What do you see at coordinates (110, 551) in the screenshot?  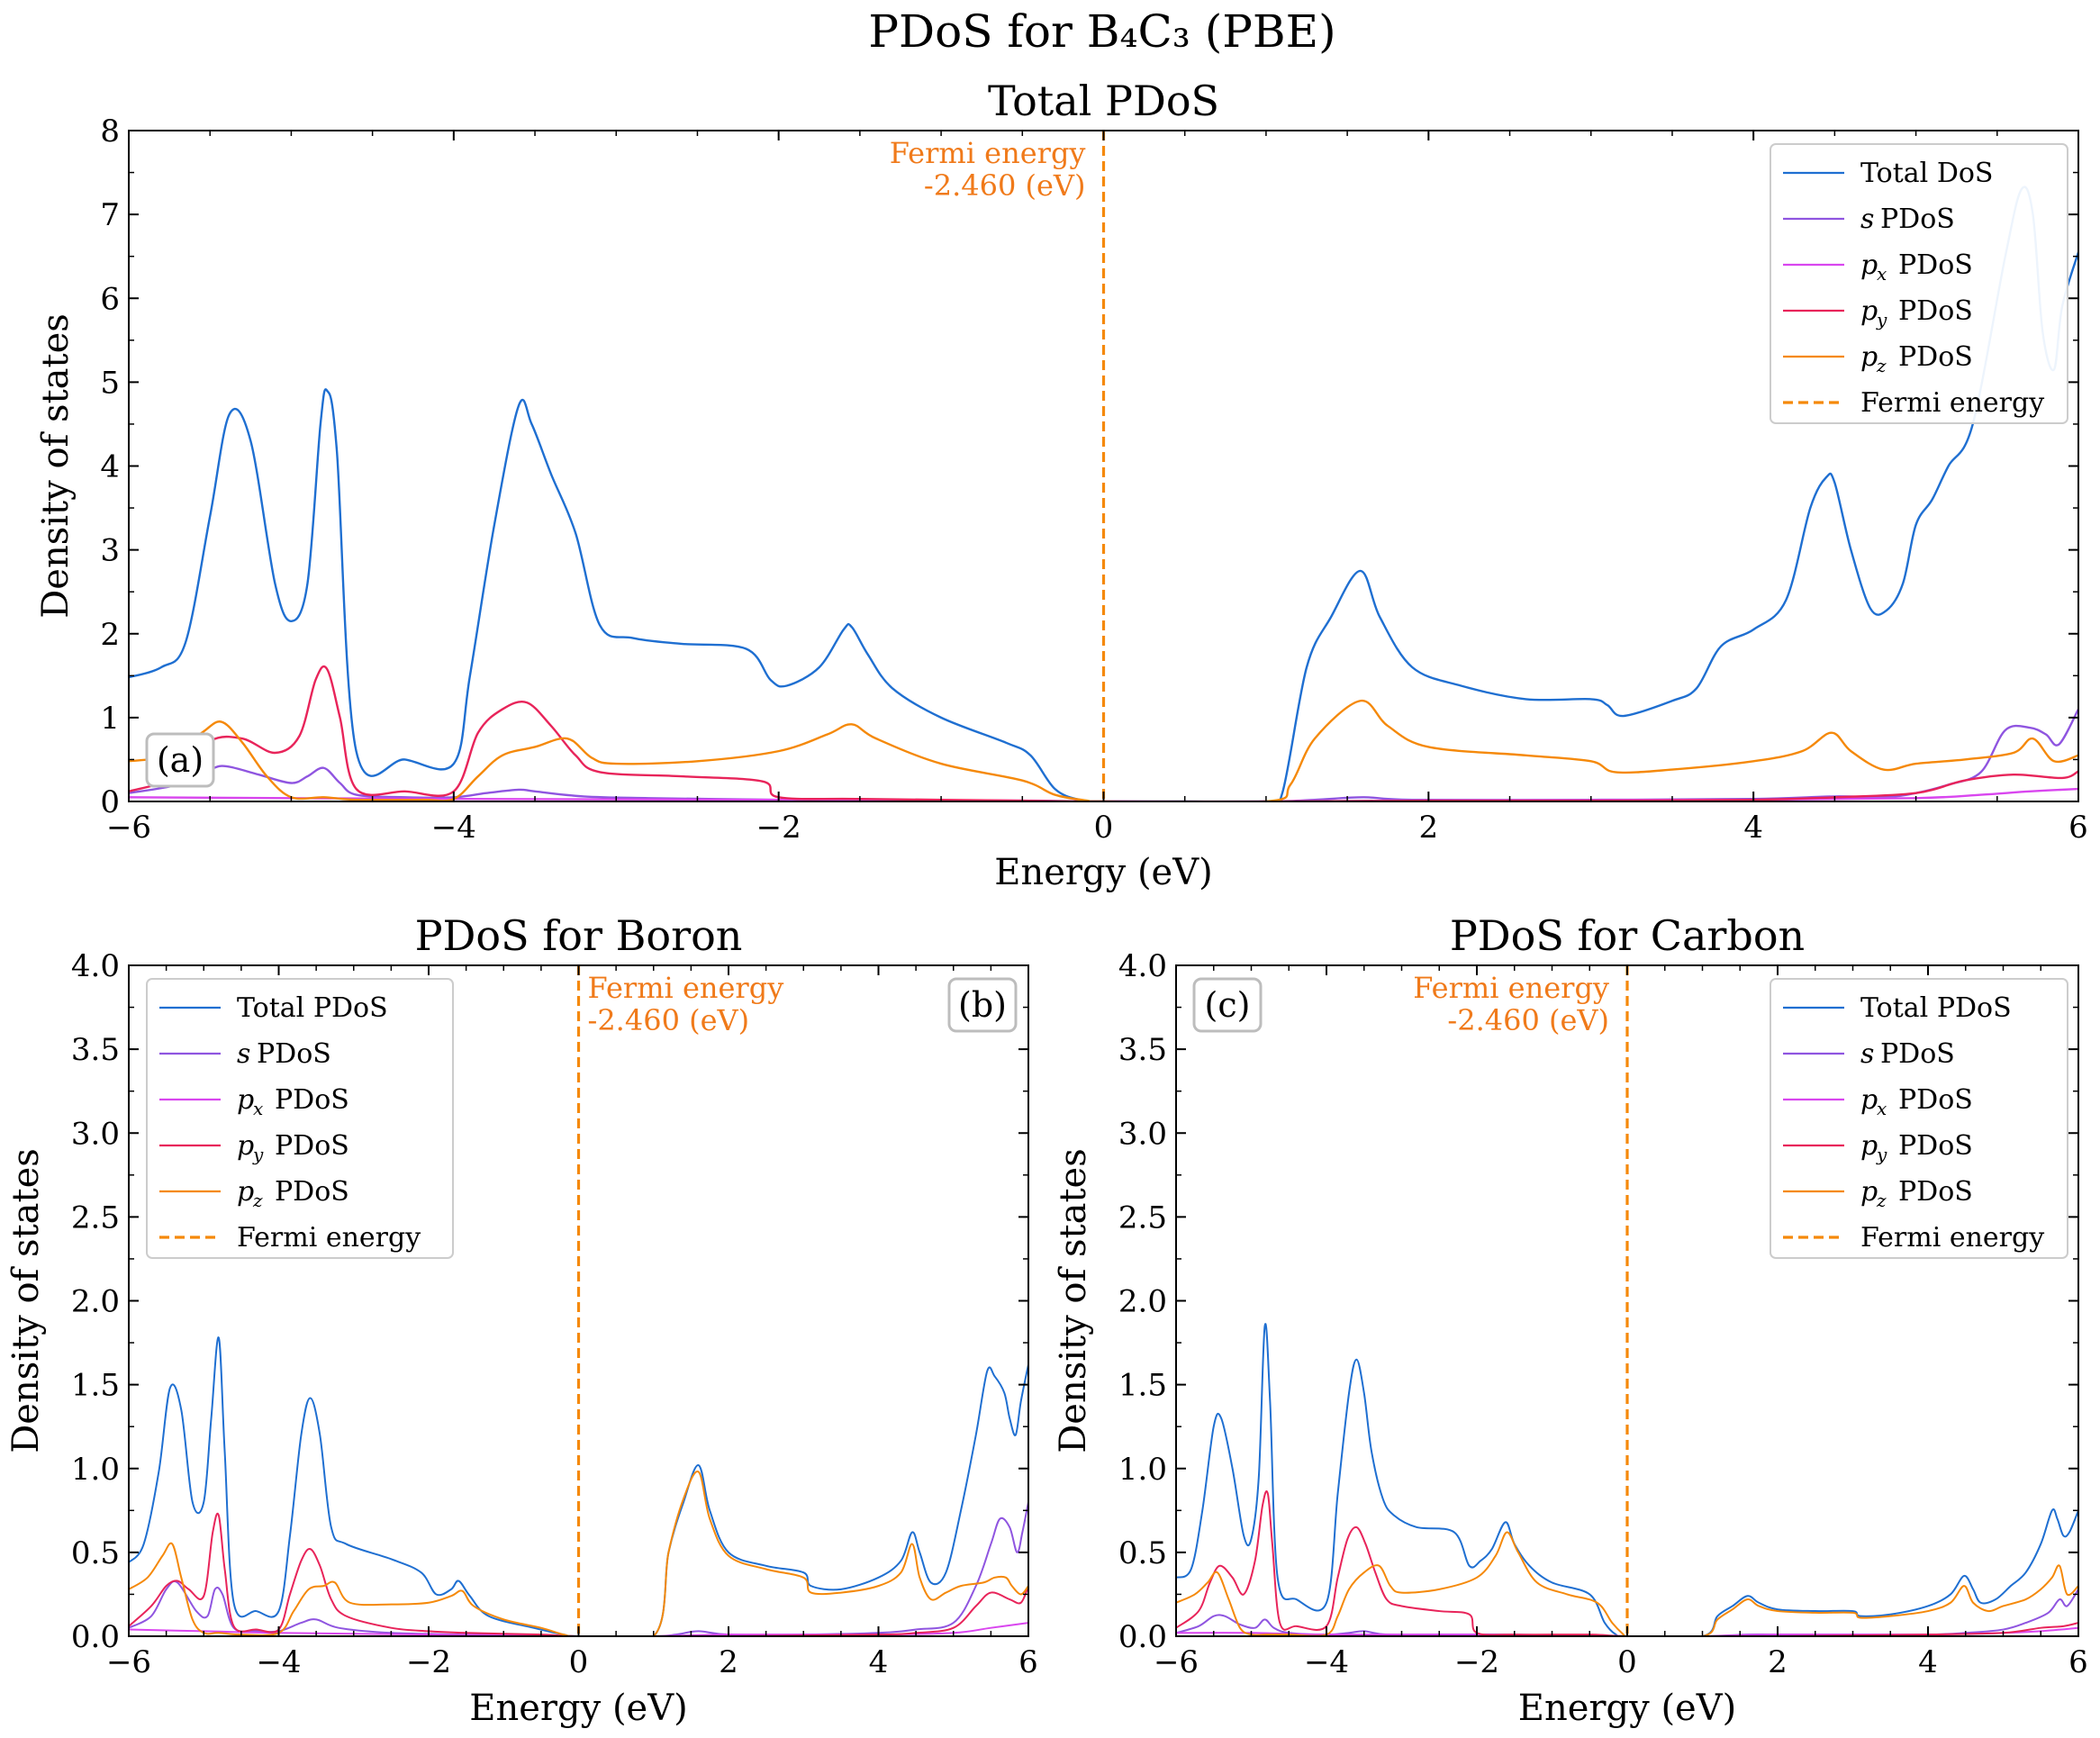 I see `y-tick-label: 3` at bounding box center [110, 551].